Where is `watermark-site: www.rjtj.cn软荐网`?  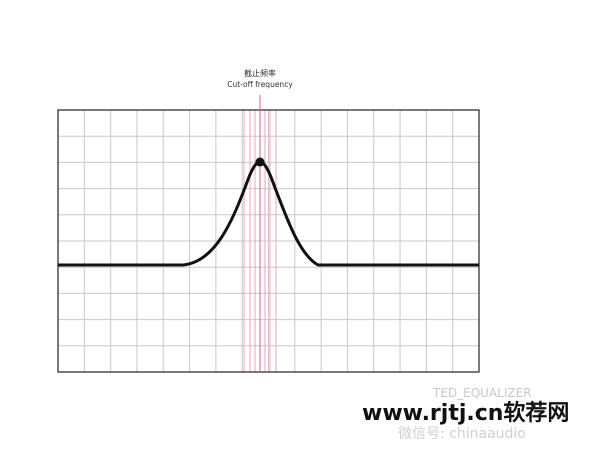
watermark-site: www.rjtj.cn软荐网 is located at coordinates (465, 413).